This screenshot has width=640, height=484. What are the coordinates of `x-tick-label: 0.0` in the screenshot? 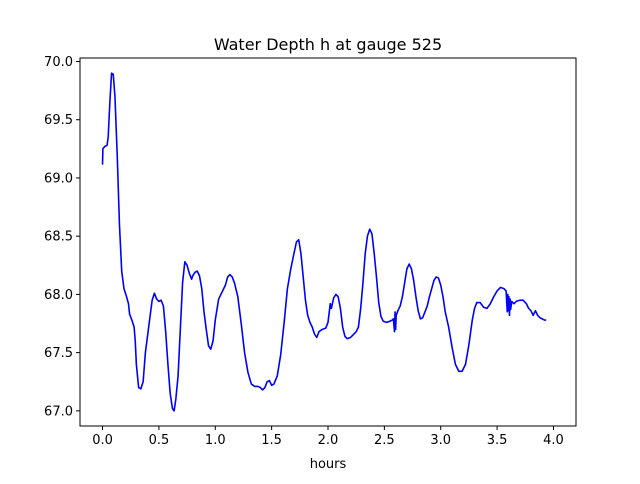 It's located at (102, 440).